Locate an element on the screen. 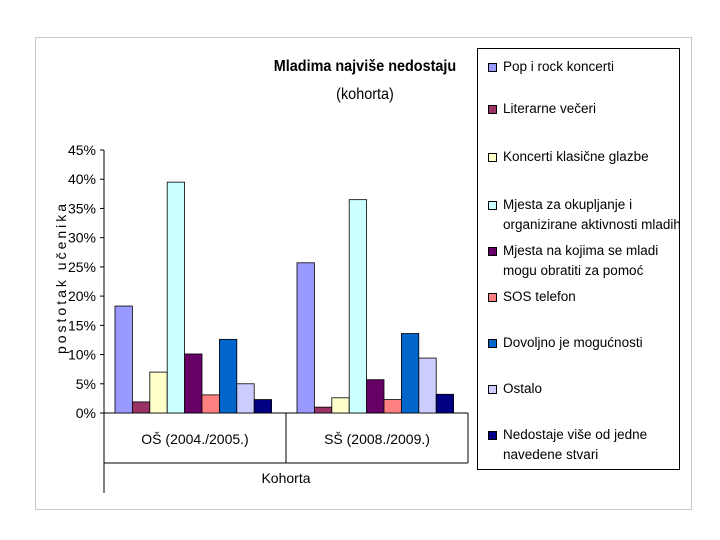 This screenshot has height=540, width=720. y-tick-label: 40% is located at coordinates (82, 179).